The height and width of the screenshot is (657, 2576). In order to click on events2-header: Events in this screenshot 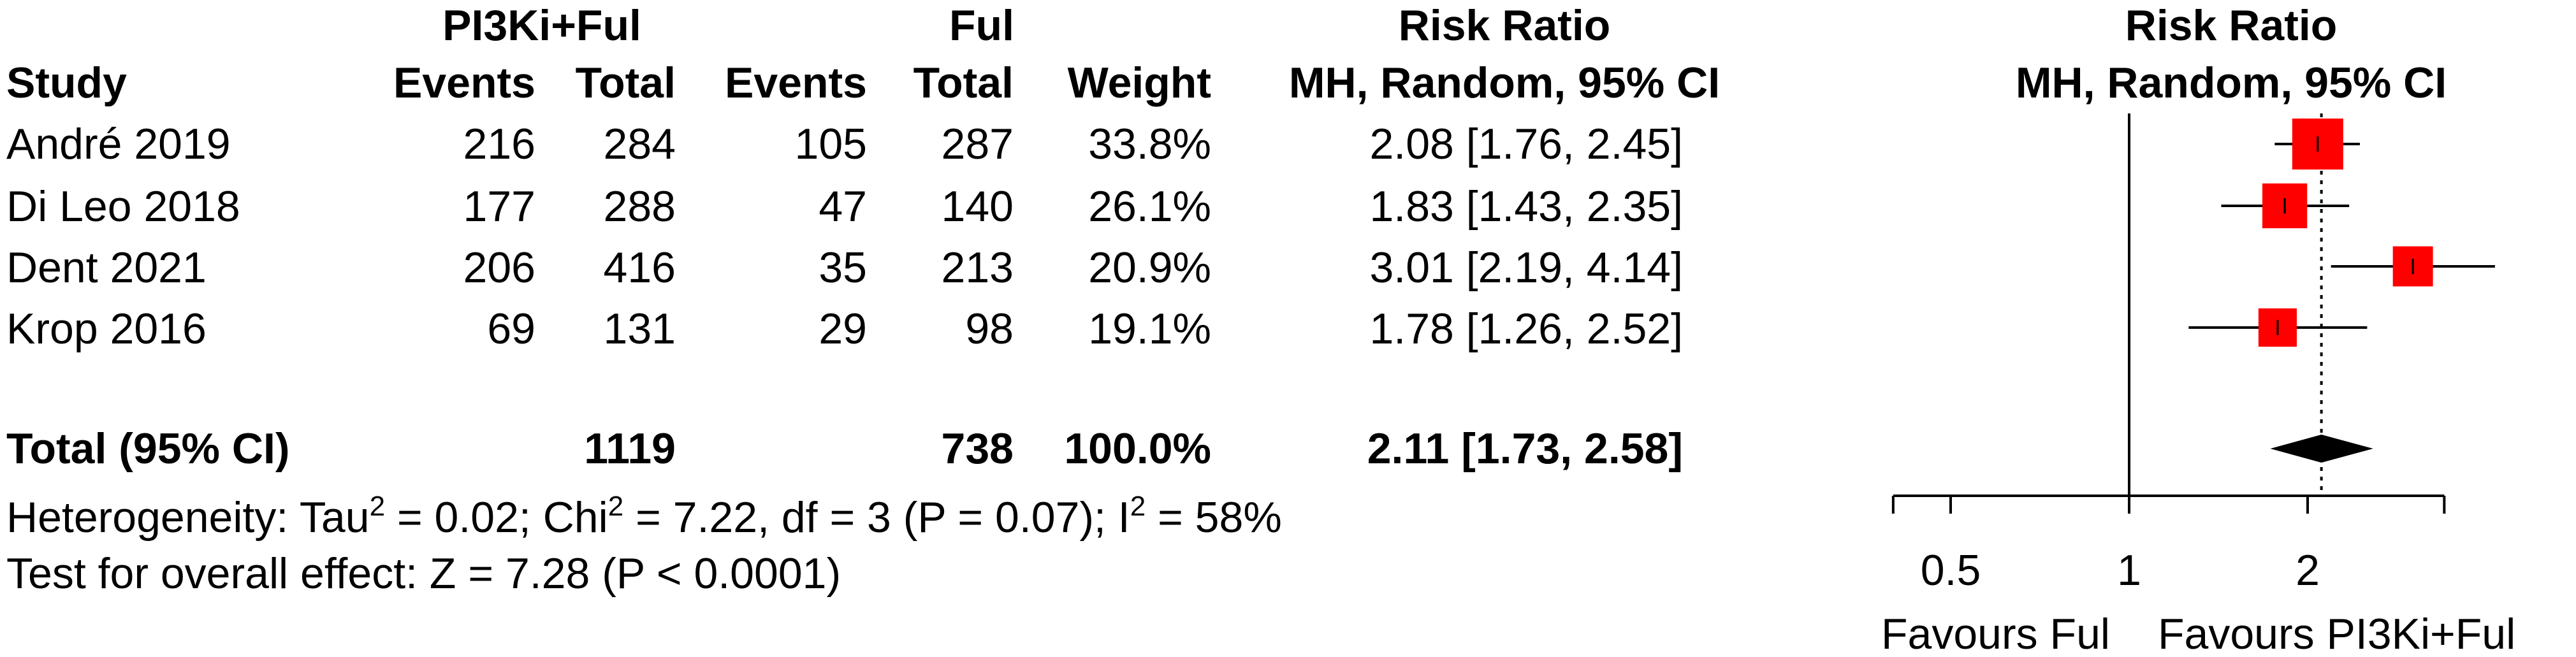, I will do `click(796, 83)`.